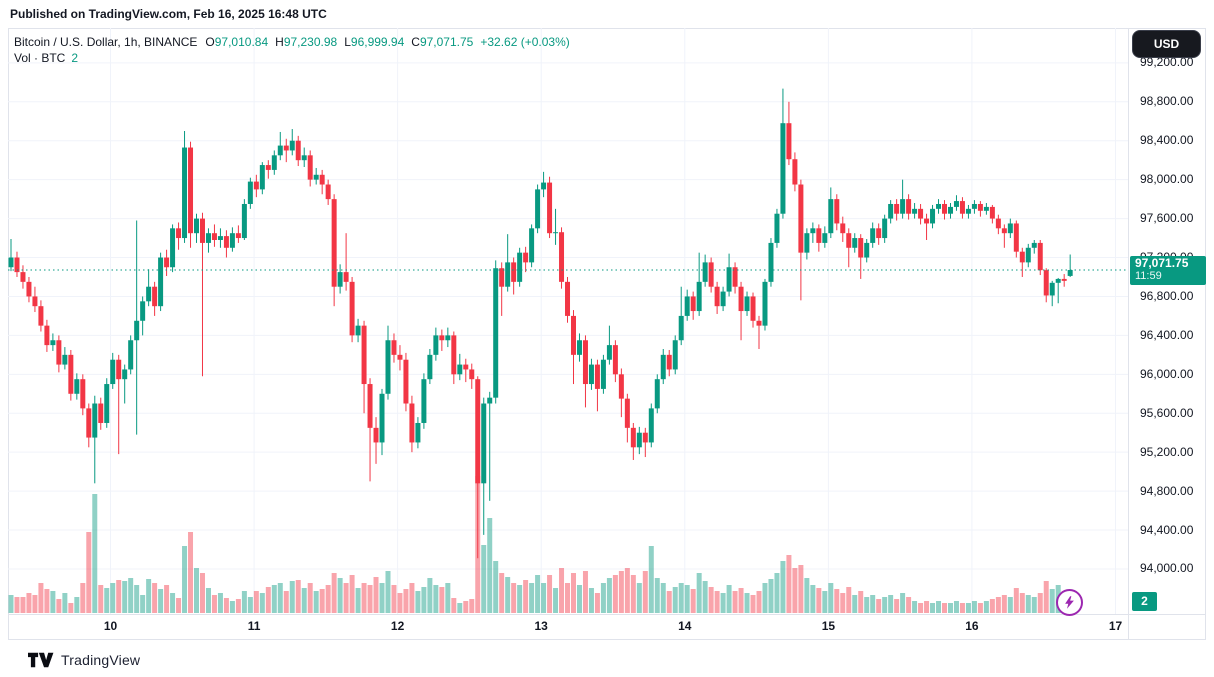 This screenshot has height=677, width=1214. Describe the element at coordinates (446, 42) in the screenshot. I see `ohlc-value: 97,071.75` at that location.